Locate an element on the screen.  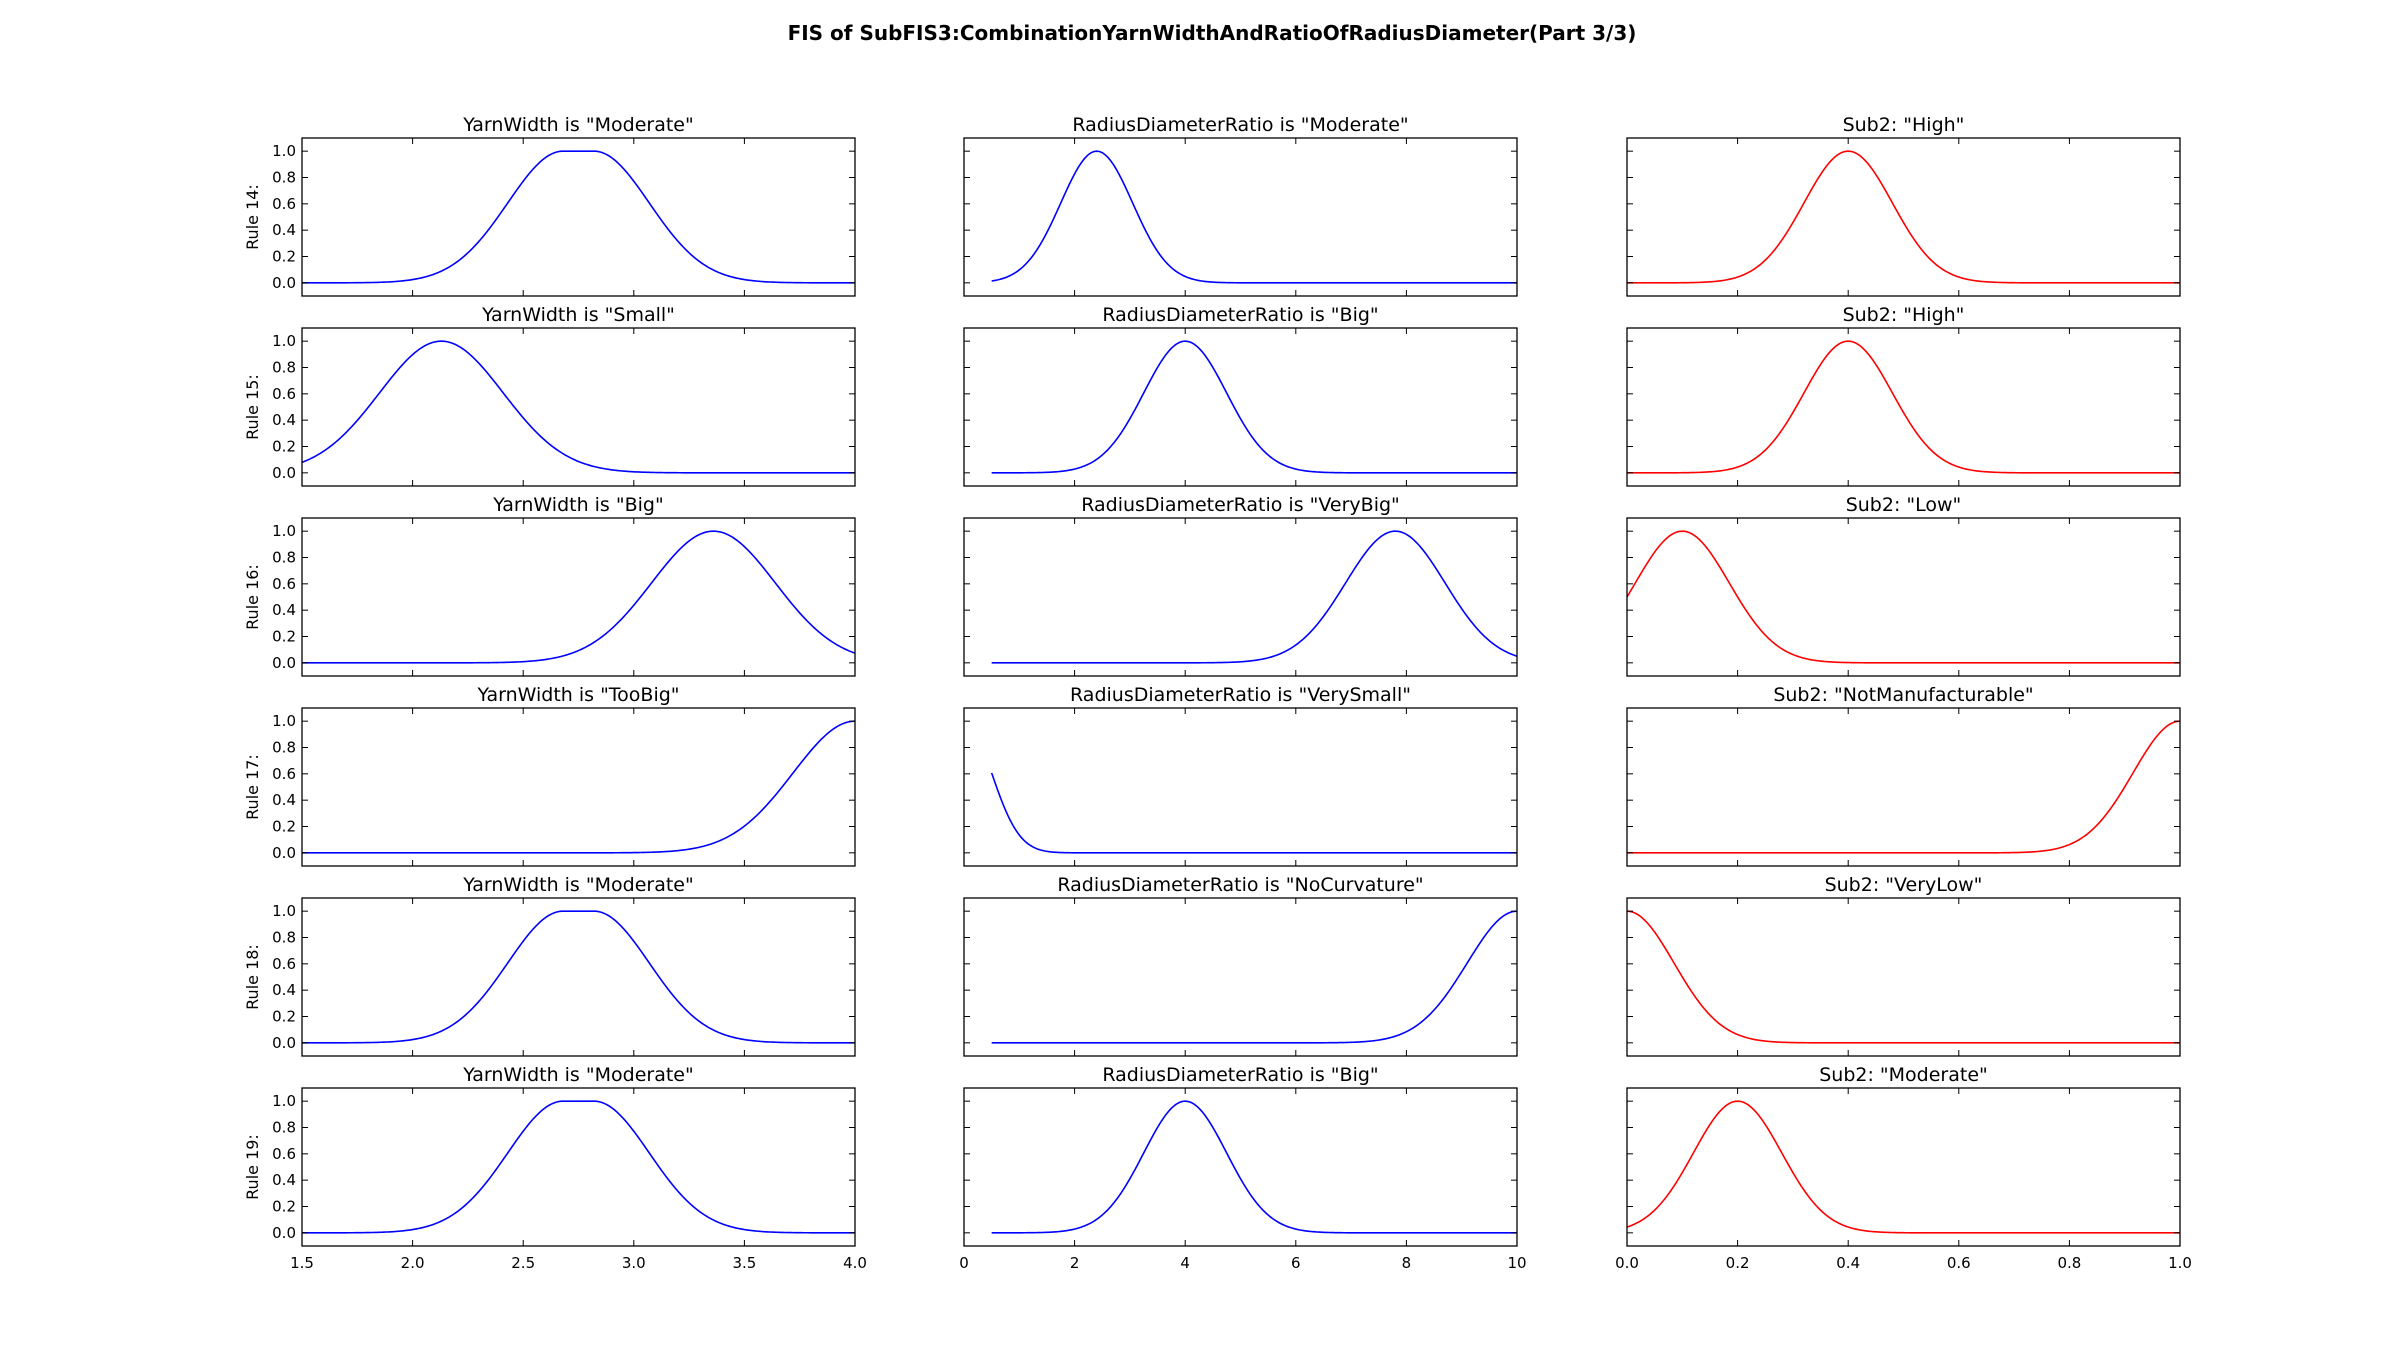
subplot: YarnWidth is "TooBig" 0.0 0.2 0.4 0.6 0.8 1.0 is located at coordinates (564, 775).